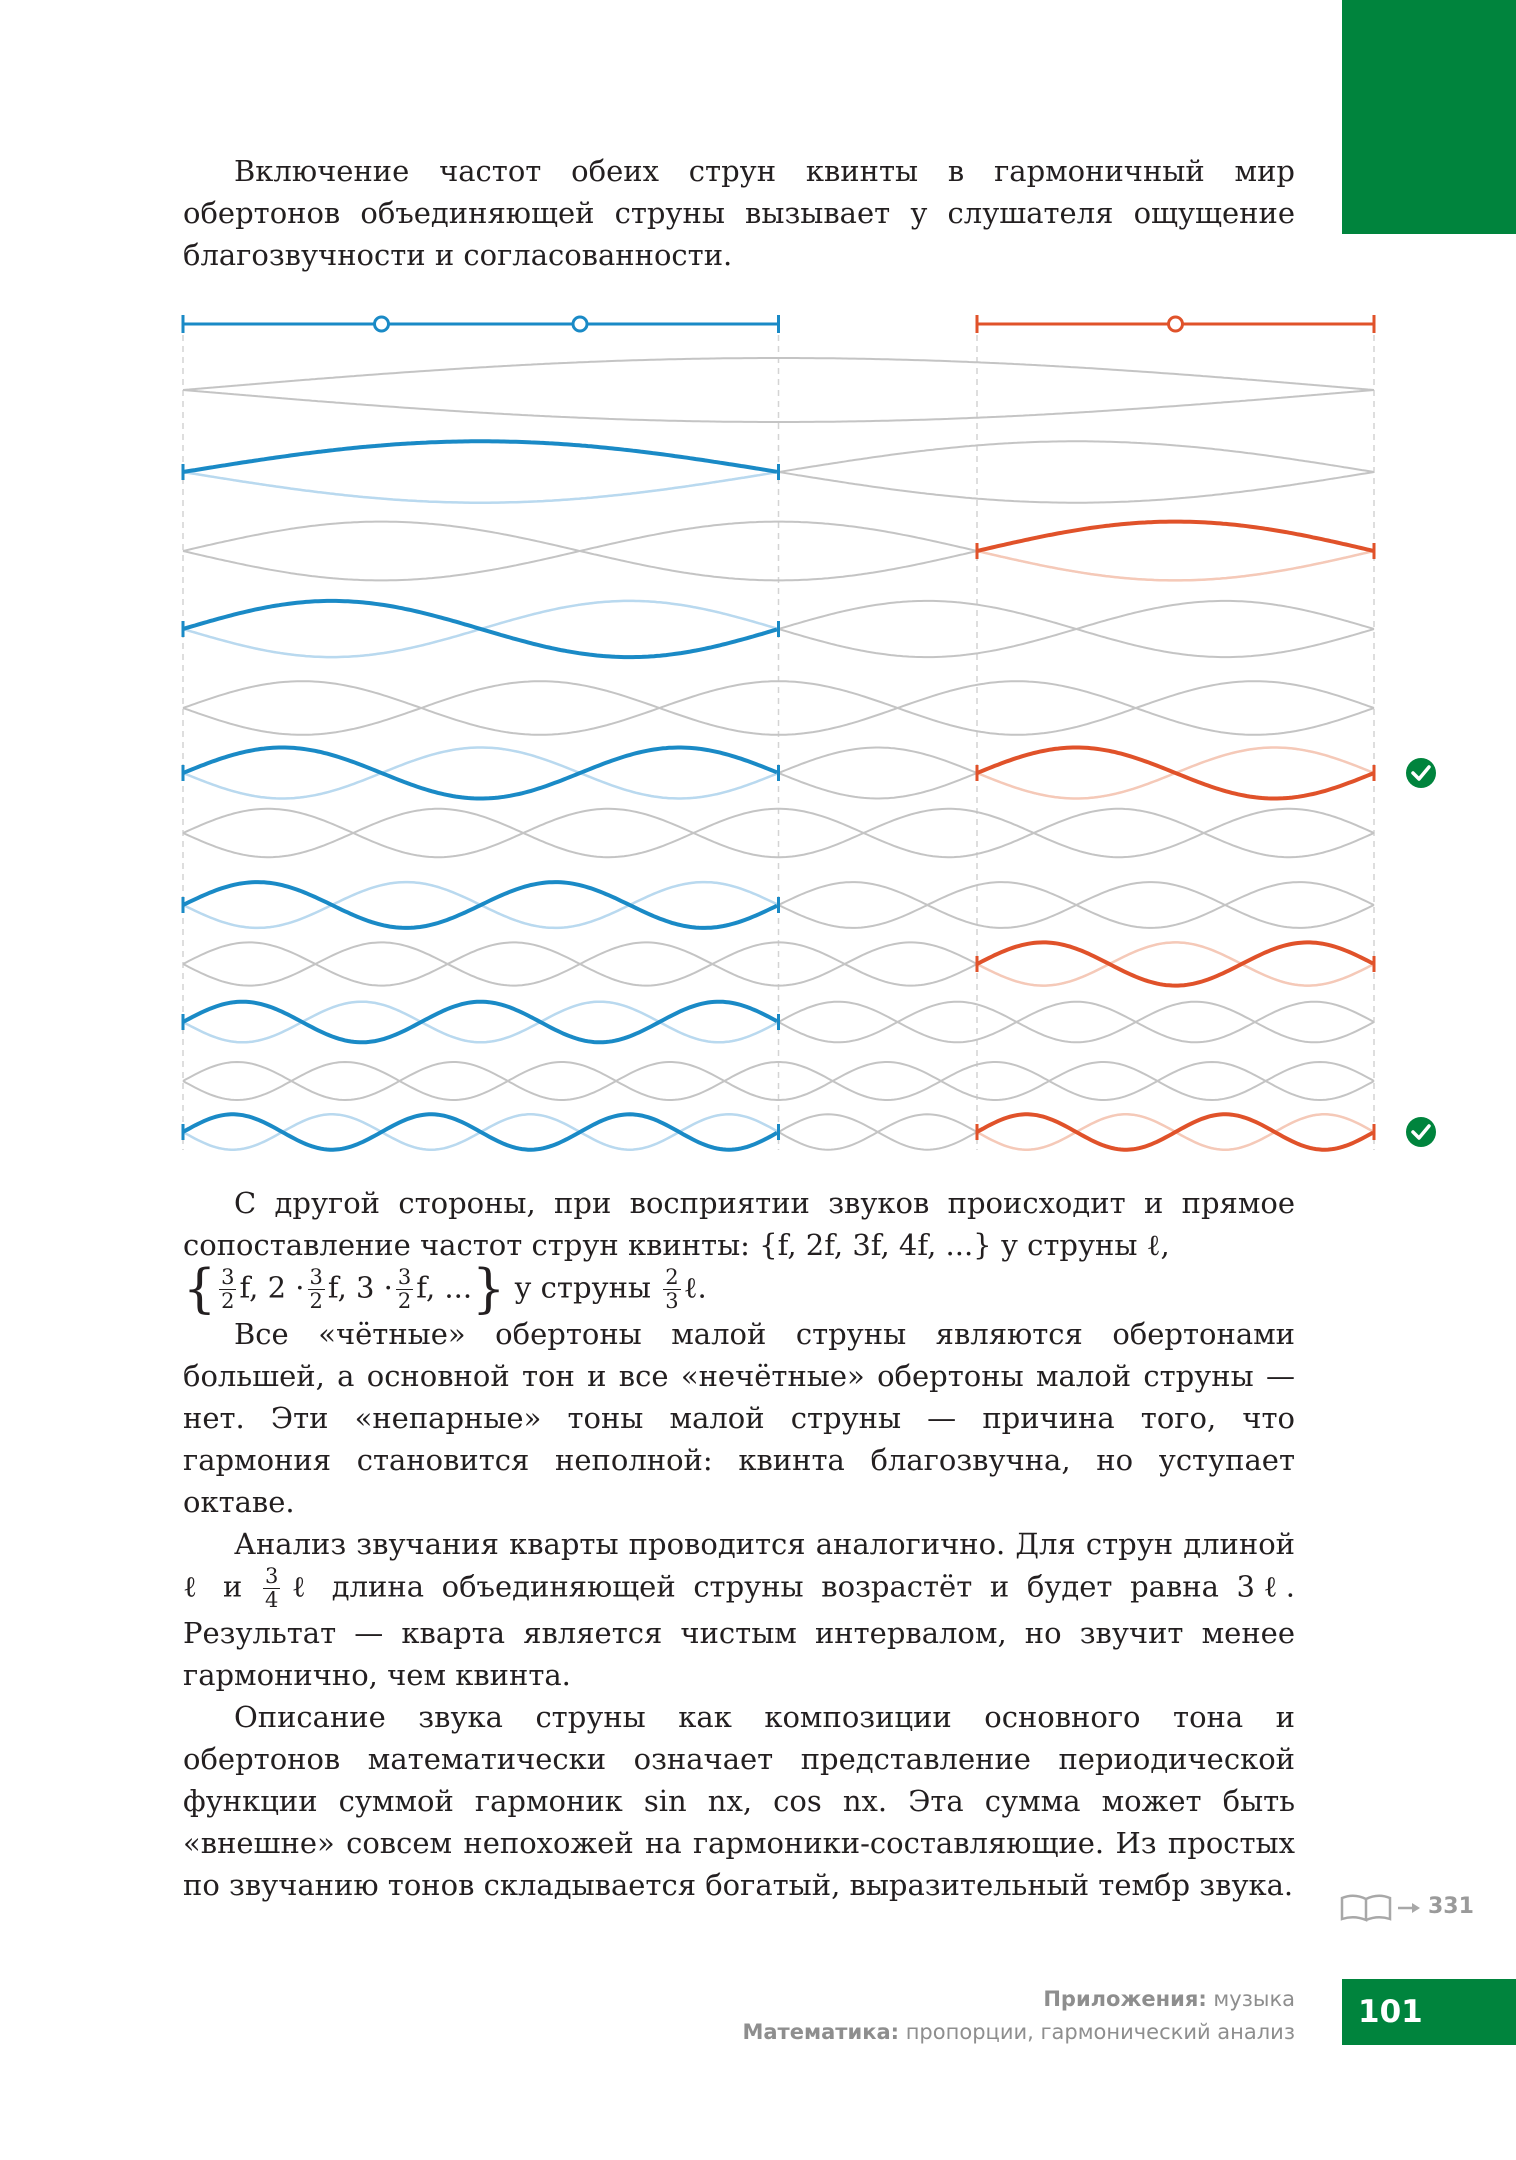 The height and width of the screenshot is (2160, 1516). What do you see at coordinates (489, 1289) in the screenshot?
I see `formula: }` at bounding box center [489, 1289].